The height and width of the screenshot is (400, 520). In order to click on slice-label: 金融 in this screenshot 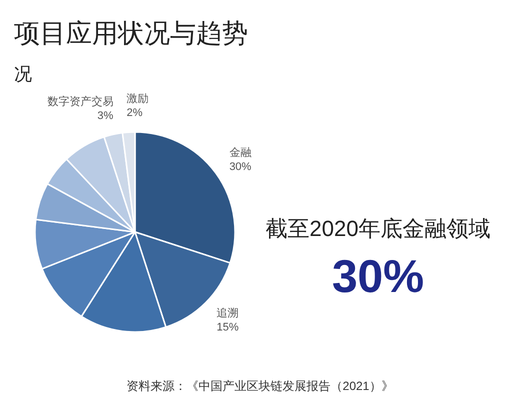, I will do `click(240, 153)`.